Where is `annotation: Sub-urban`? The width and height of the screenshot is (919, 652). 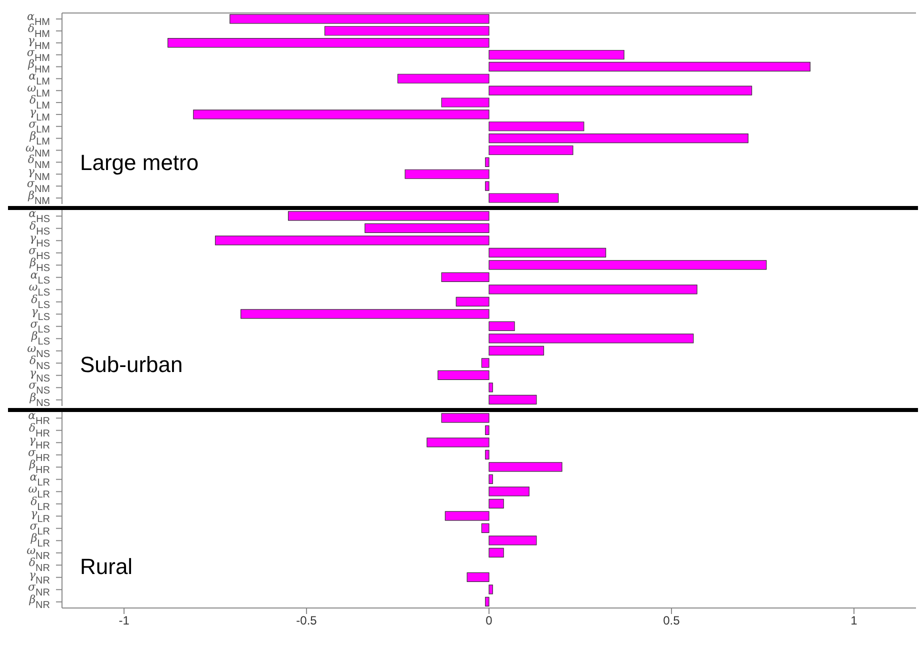 annotation: Sub-urban is located at coordinates (131, 365).